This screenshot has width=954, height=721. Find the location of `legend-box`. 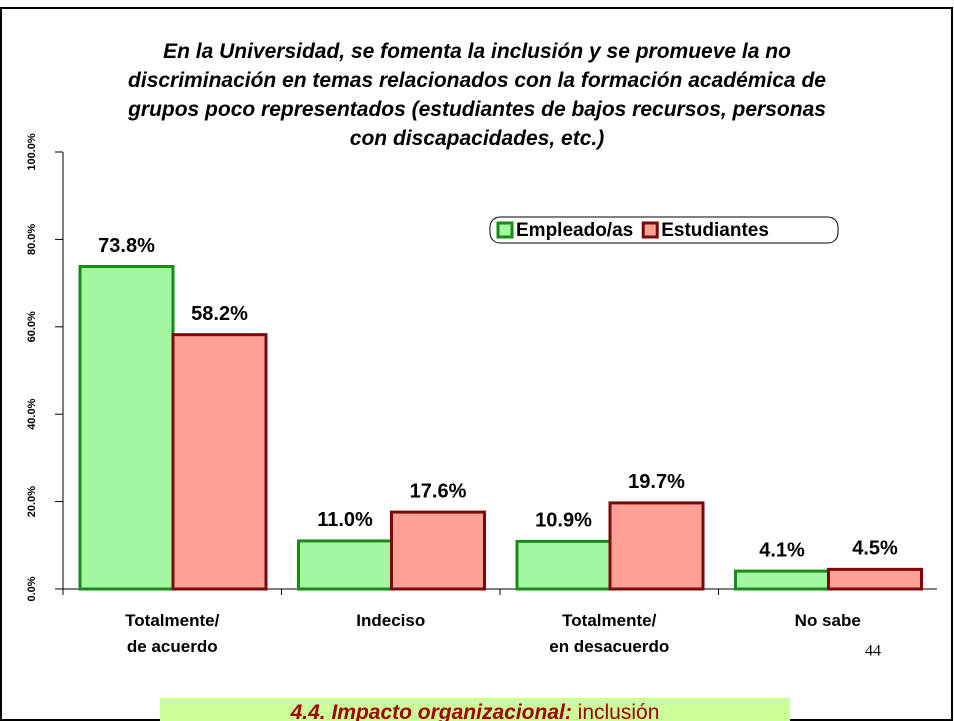

legend-box is located at coordinates (664, 230).